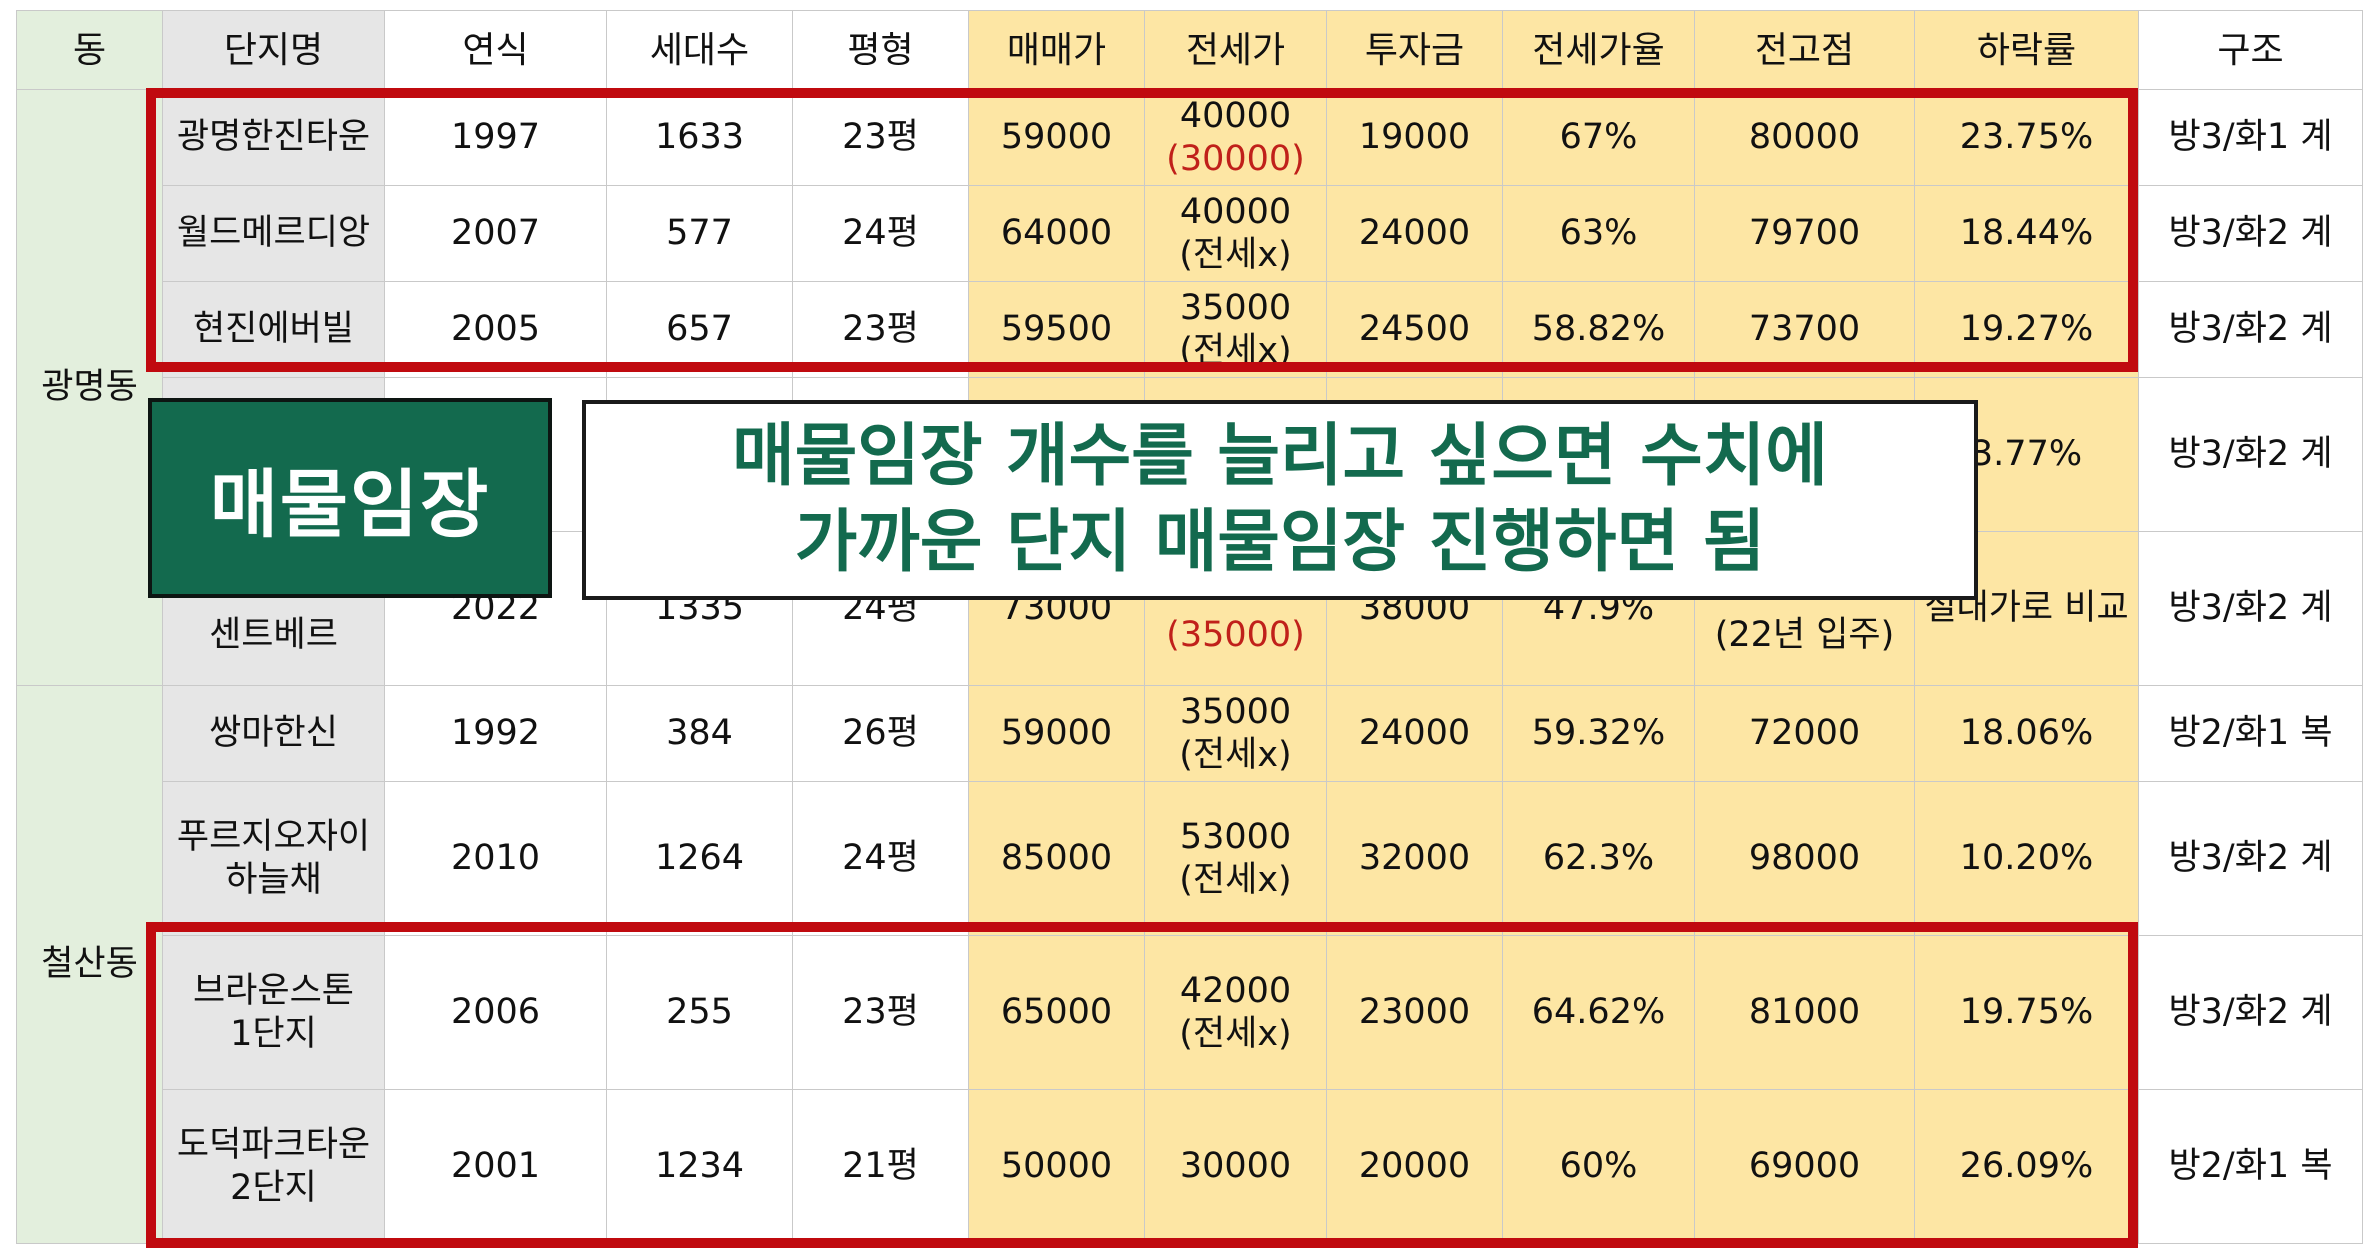  I want to click on cell-households: 1264, so click(699, 858).